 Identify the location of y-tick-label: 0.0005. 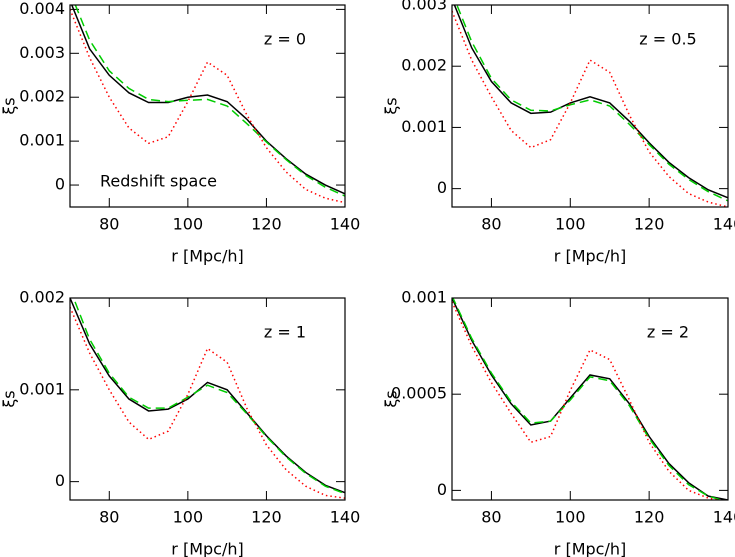
(419, 393).